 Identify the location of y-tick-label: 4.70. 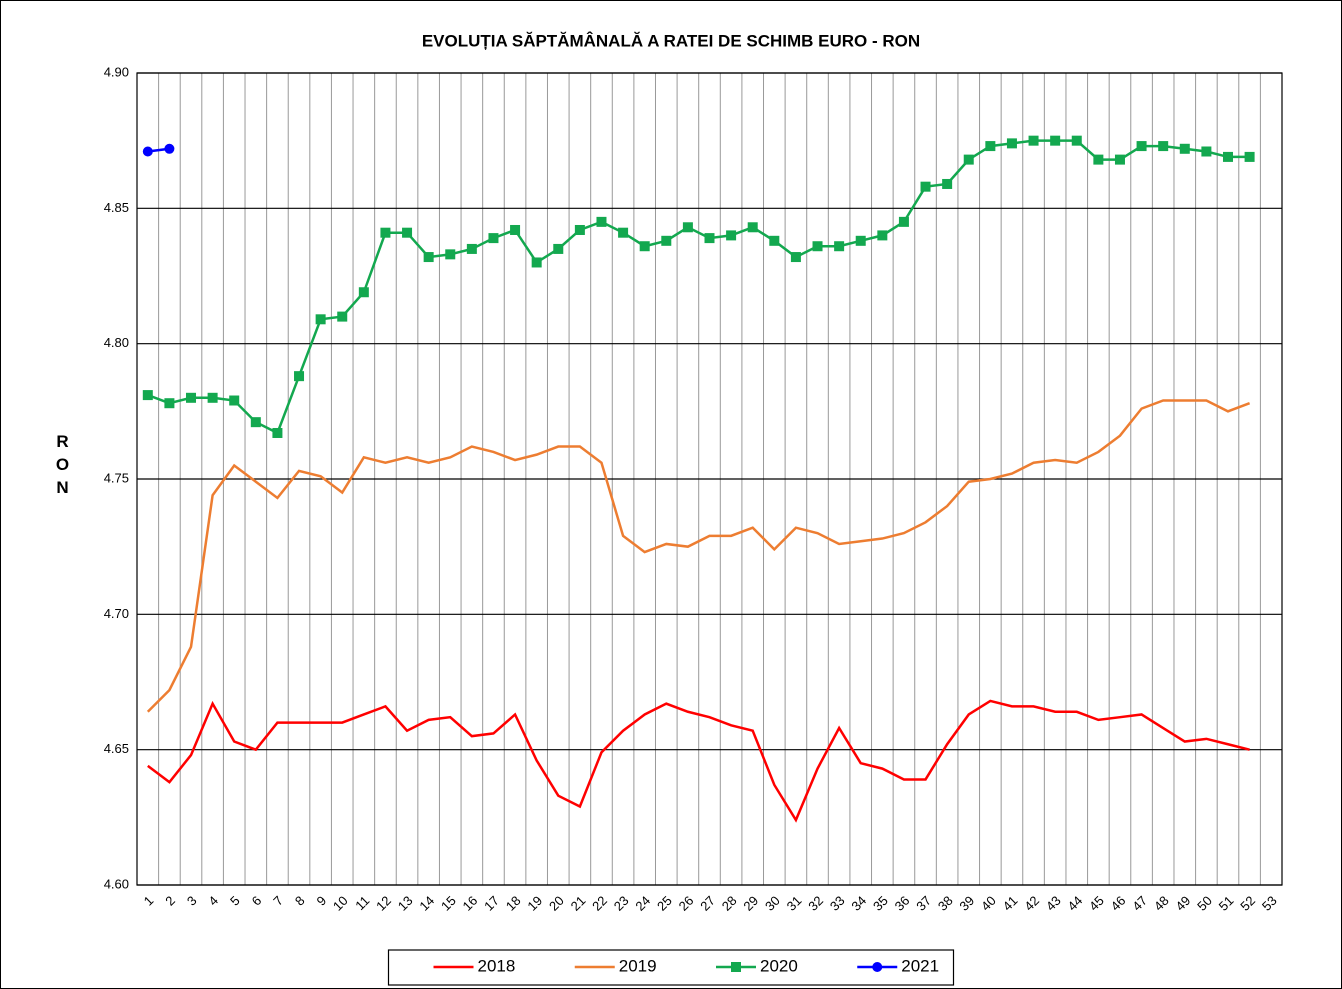
(116, 613).